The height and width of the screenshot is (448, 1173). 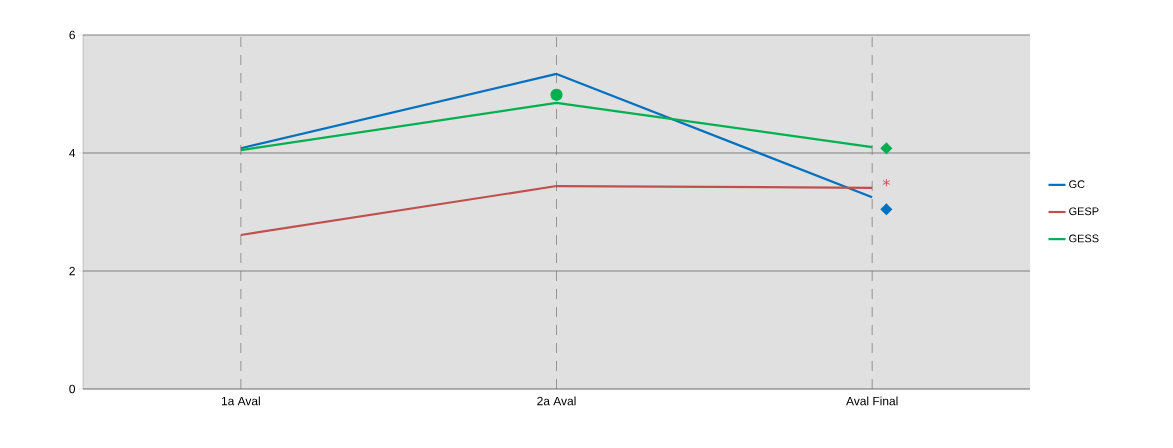 What do you see at coordinates (1084, 238) in the screenshot?
I see `legend-label: GESS` at bounding box center [1084, 238].